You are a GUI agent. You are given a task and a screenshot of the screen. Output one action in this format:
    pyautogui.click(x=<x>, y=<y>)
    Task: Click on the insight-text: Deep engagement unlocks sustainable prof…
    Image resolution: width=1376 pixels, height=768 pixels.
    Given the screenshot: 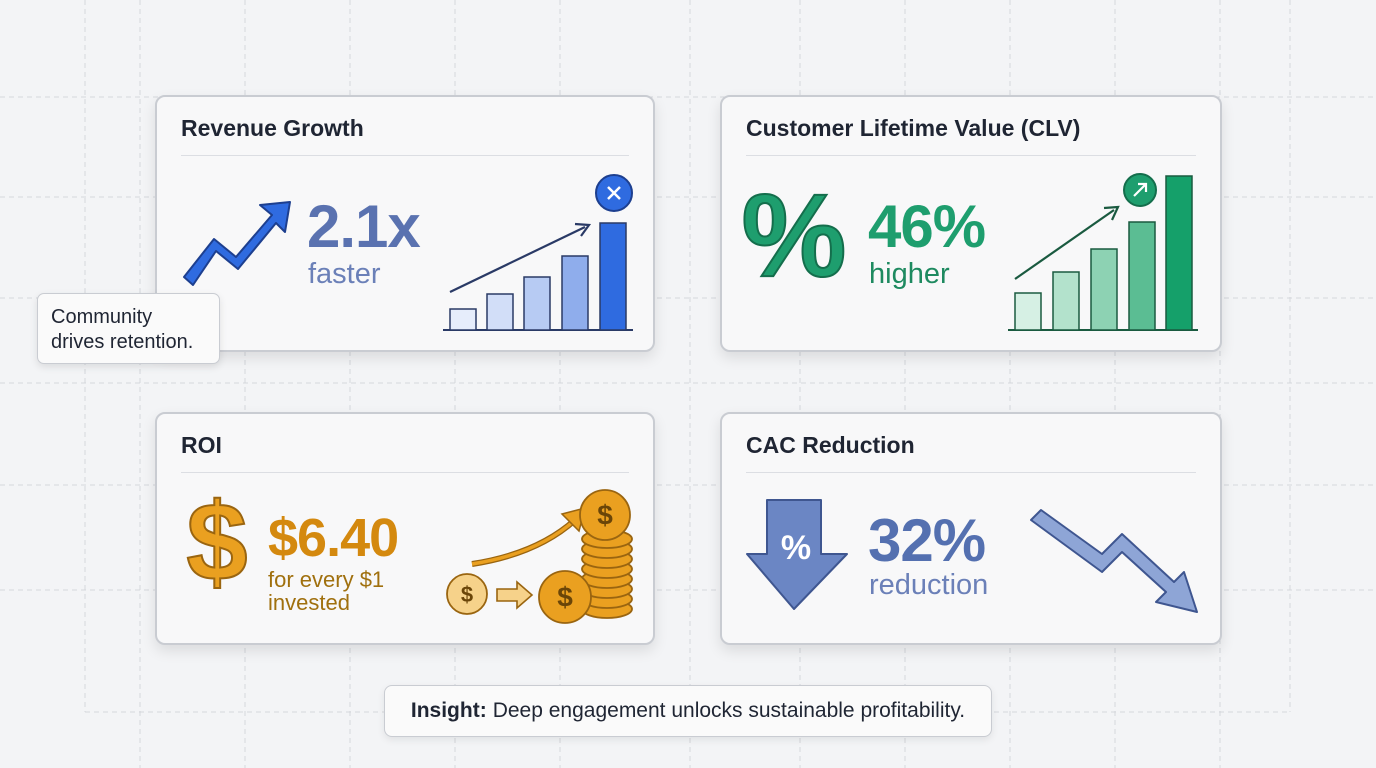 What is the action you would take?
    pyautogui.click(x=729, y=710)
    